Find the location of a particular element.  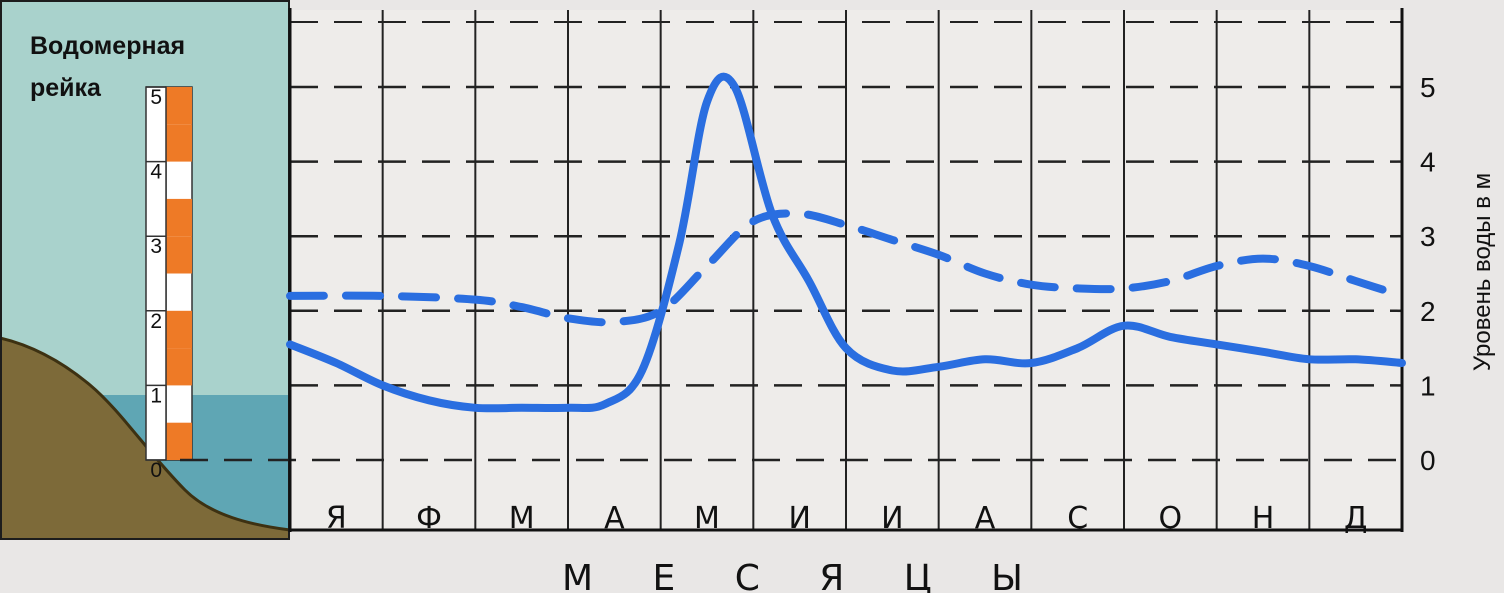

y-tick-label: 2 is located at coordinates (1428, 311).